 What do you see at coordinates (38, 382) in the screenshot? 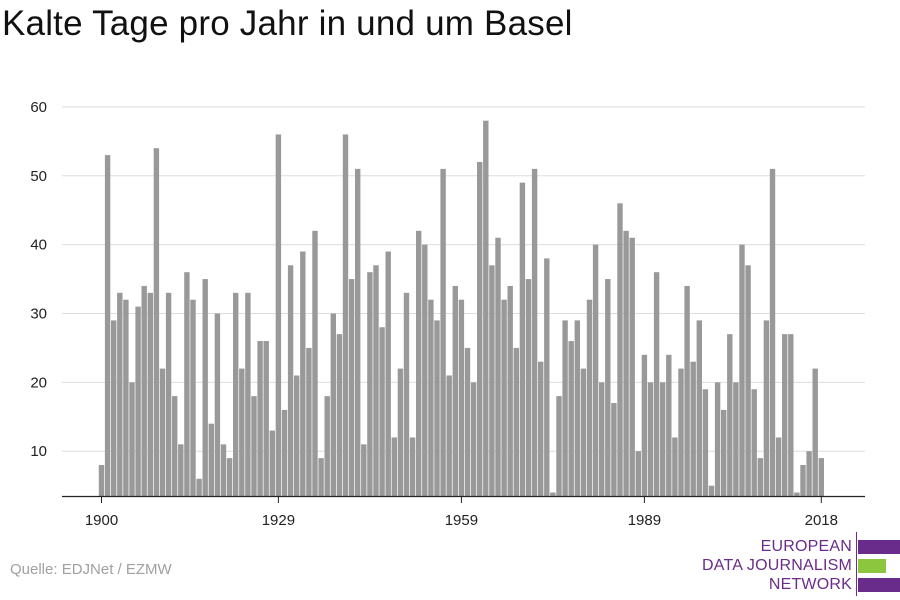
I see `y-tick-label: 20` at bounding box center [38, 382].